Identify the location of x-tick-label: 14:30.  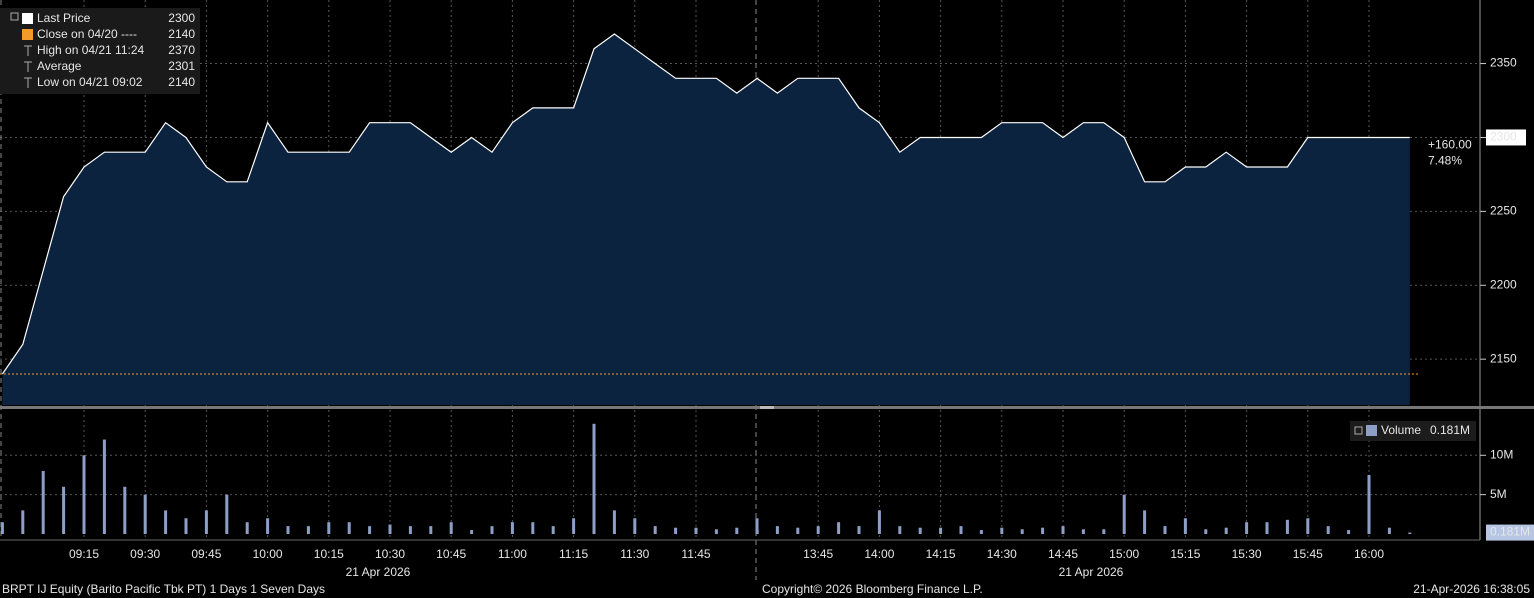
(1002, 554).